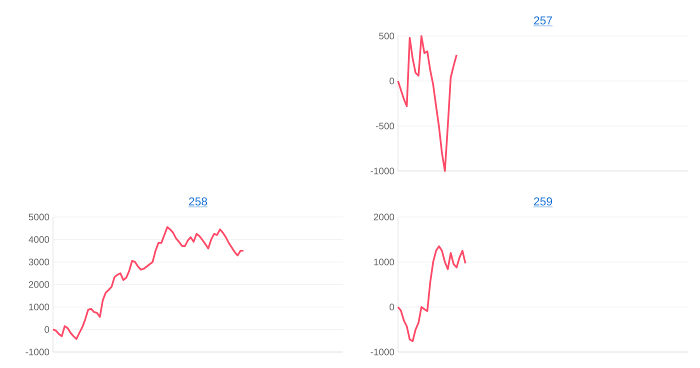  I want to click on y-tick-label: -500, so click(385, 126).